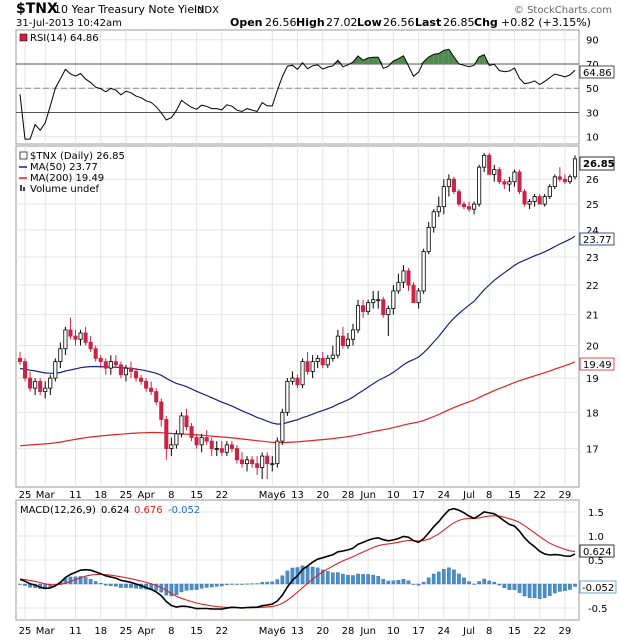 The image size is (620, 643). What do you see at coordinates (297, 631) in the screenshot?
I see `x-tick-label-lower-10: 13` at bounding box center [297, 631].